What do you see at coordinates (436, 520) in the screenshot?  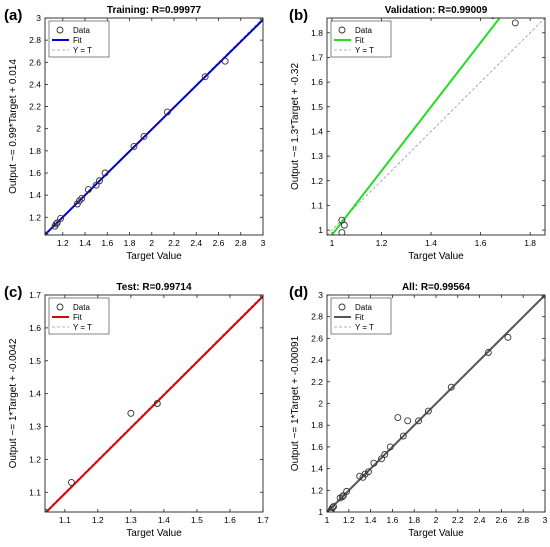 I see `x-tick-label: 2` at bounding box center [436, 520].